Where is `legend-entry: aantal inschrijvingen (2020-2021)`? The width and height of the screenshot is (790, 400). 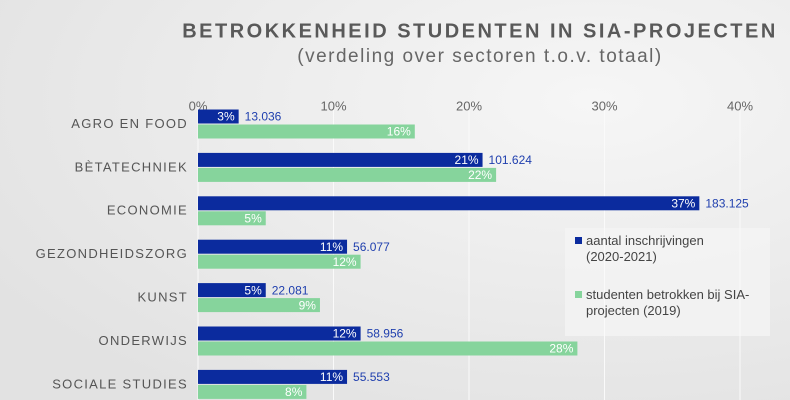 legend-entry: aantal inschrijvingen (2020-2021) is located at coordinates (645, 248).